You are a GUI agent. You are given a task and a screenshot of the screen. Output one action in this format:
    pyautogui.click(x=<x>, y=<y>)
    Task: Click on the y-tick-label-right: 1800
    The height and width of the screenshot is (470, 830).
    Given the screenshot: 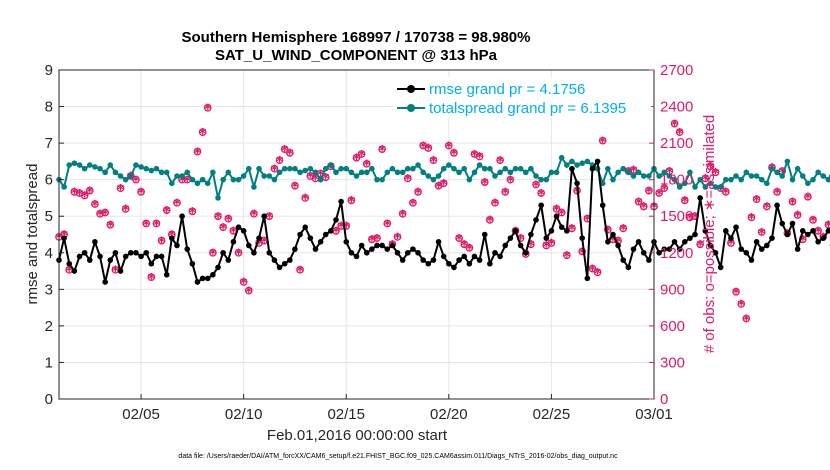 What is the action you would take?
    pyautogui.click(x=676, y=180)
    